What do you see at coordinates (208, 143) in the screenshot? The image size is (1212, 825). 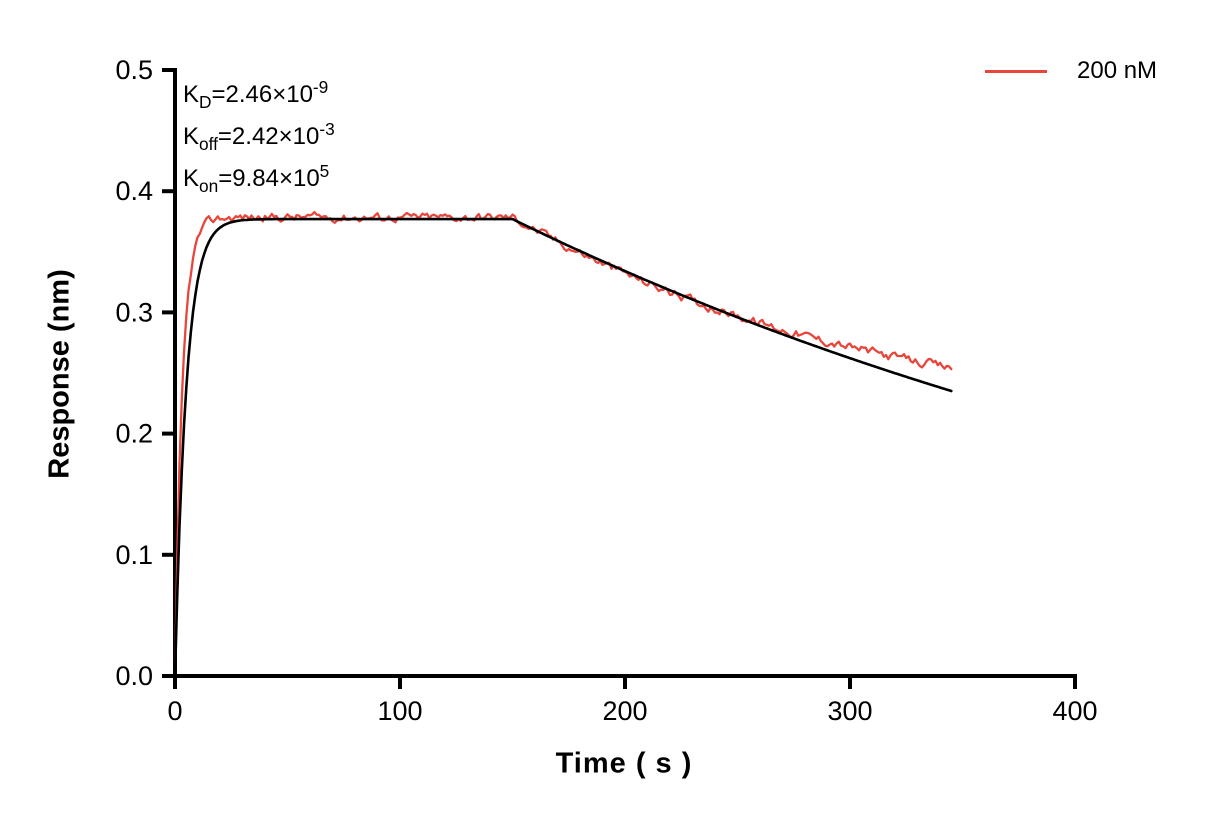 I see `koff-sub: off` at bounding box center [208, 143].